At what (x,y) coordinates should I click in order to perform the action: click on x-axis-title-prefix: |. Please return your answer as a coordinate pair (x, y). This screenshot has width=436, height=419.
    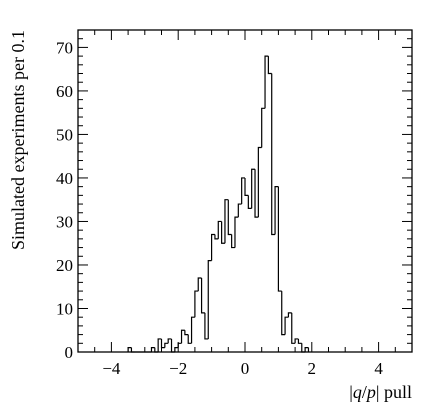
    Looking at the image, I should click on (351, 392).